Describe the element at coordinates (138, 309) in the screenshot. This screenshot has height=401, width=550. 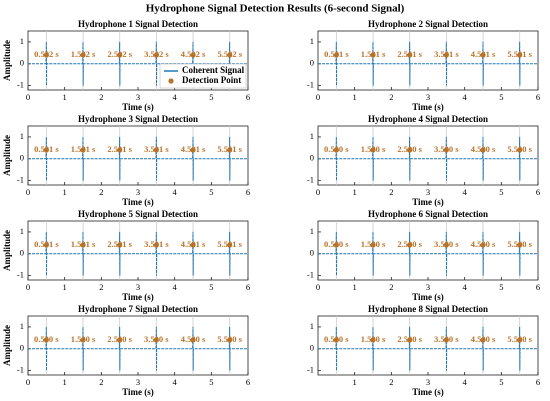
I see `subplot-title: Hydrophone 7 Signal Detection` at that location.